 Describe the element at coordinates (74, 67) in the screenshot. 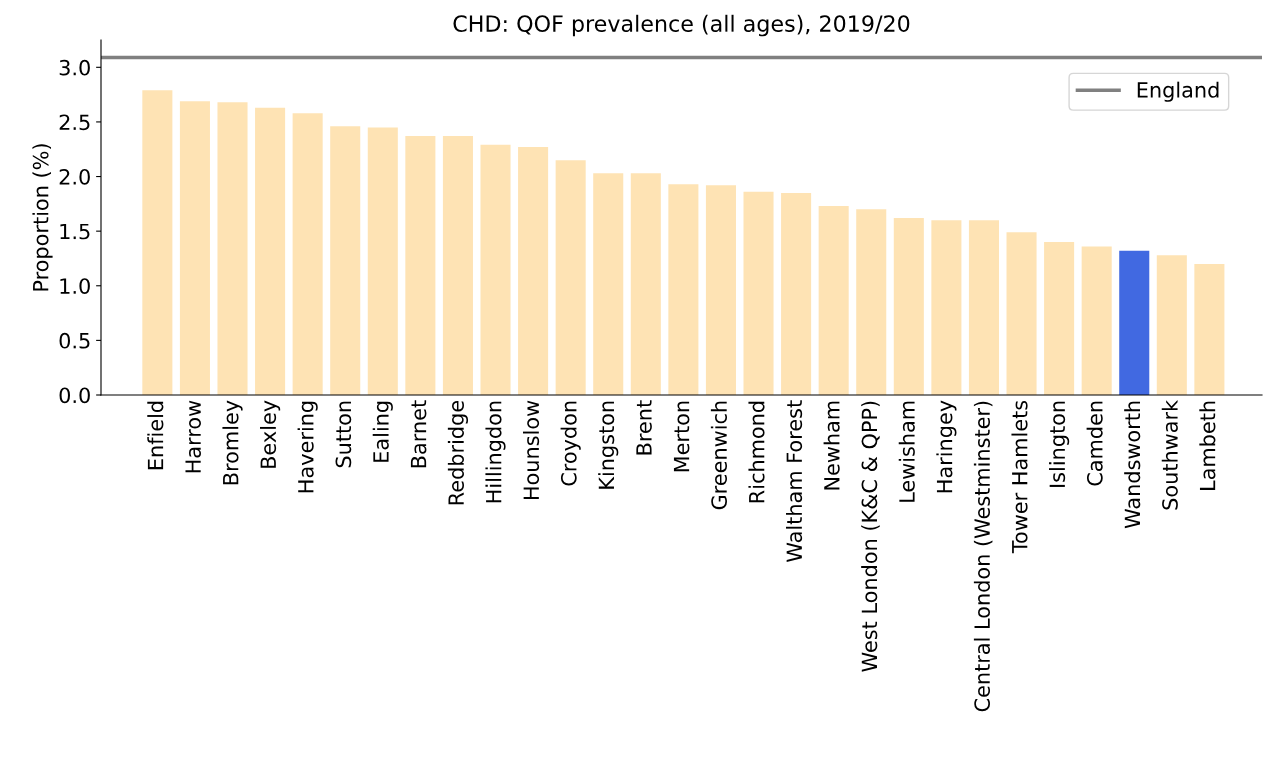

I see `y-tick-label: 3.0` at that location.